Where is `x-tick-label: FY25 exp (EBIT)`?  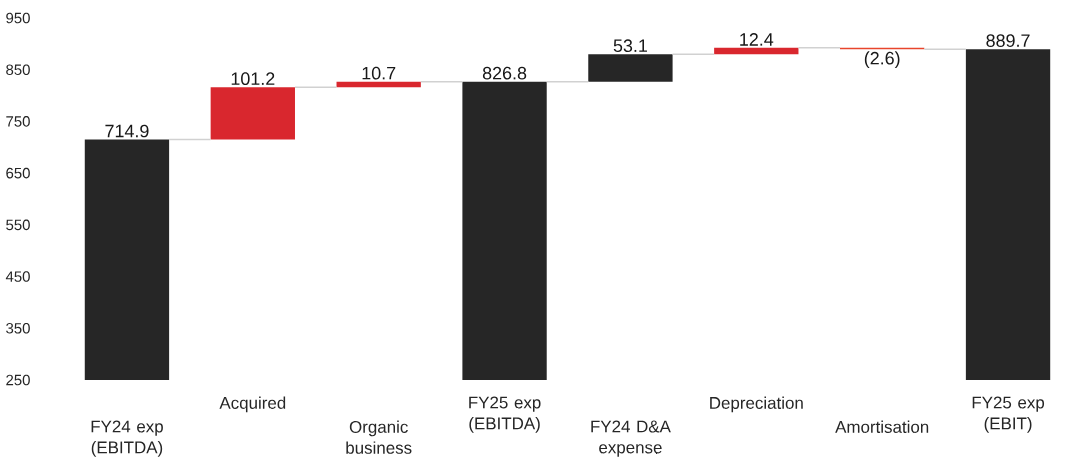
x-tick-label: FY25 exp (EBIT) is located at coordinates (1008, 414).